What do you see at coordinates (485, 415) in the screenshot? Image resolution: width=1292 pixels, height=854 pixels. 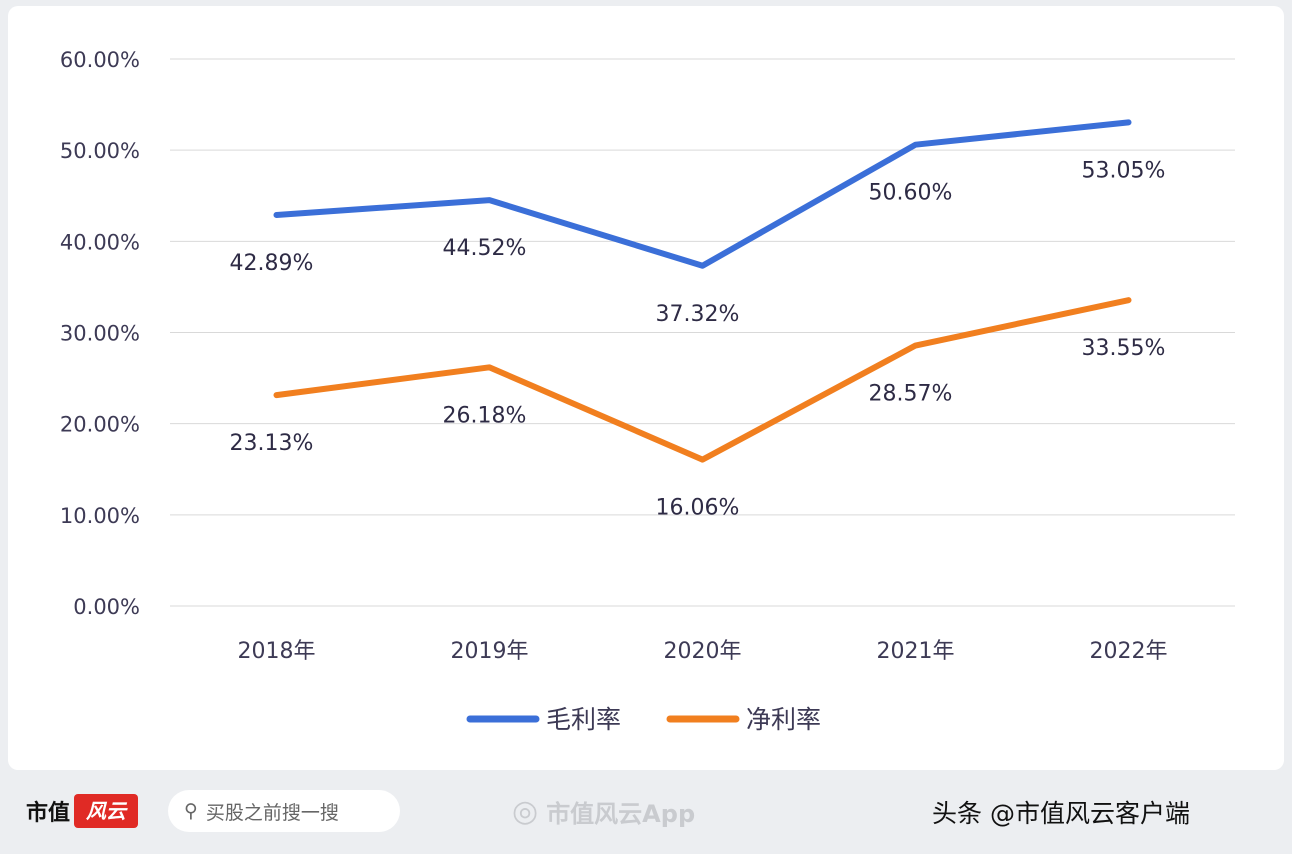 I see `data-label: 26.18%` at bounding box center [485, 415].